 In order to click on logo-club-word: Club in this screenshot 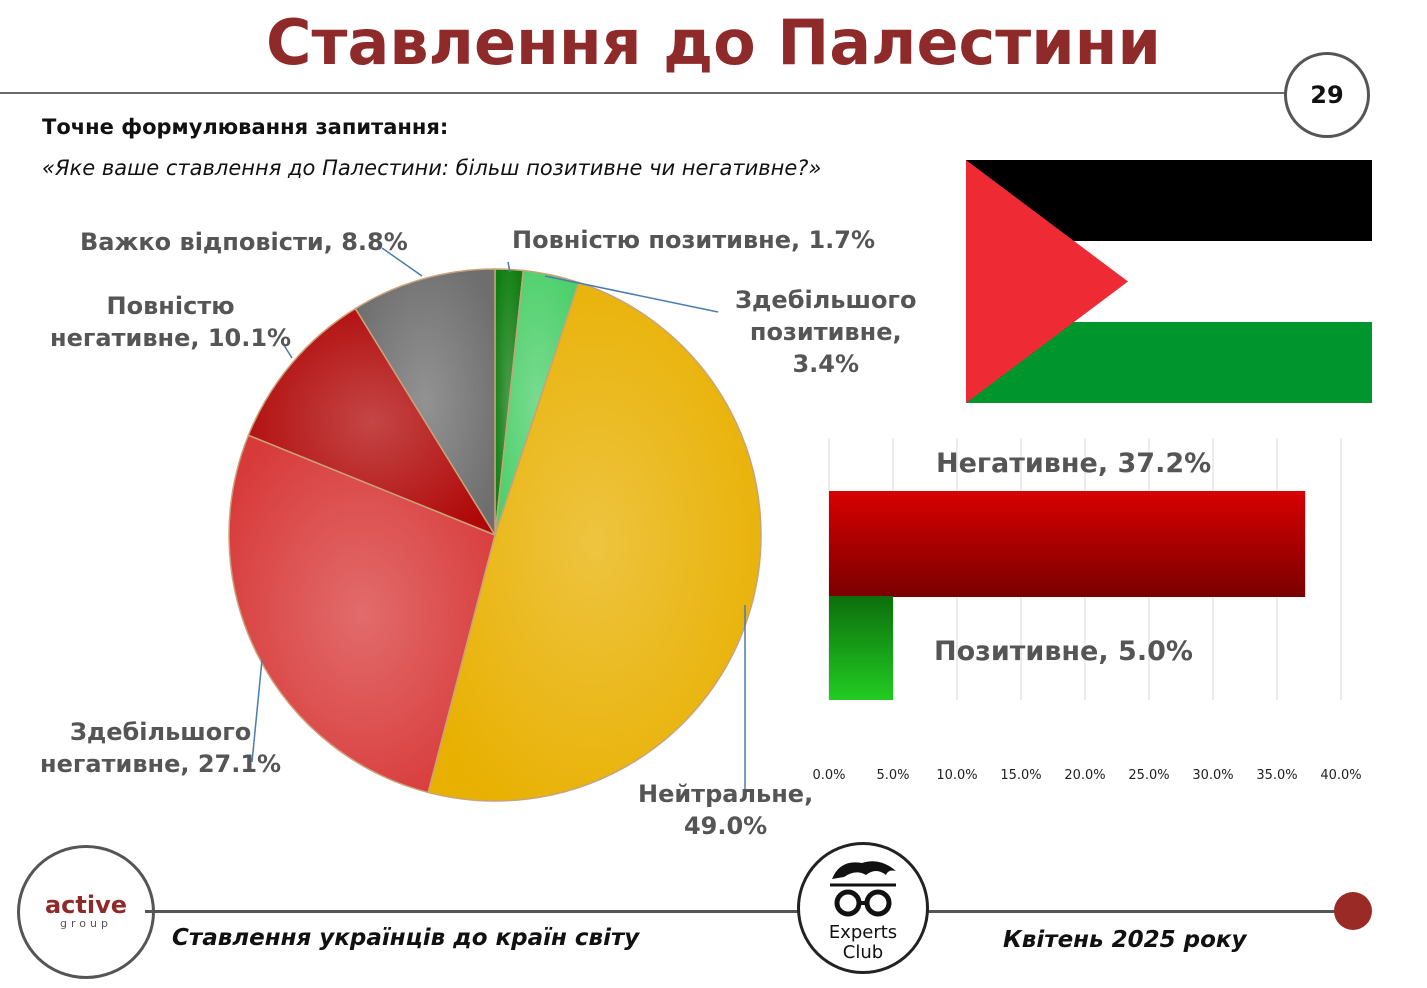, I will do `click(863, 952)`.